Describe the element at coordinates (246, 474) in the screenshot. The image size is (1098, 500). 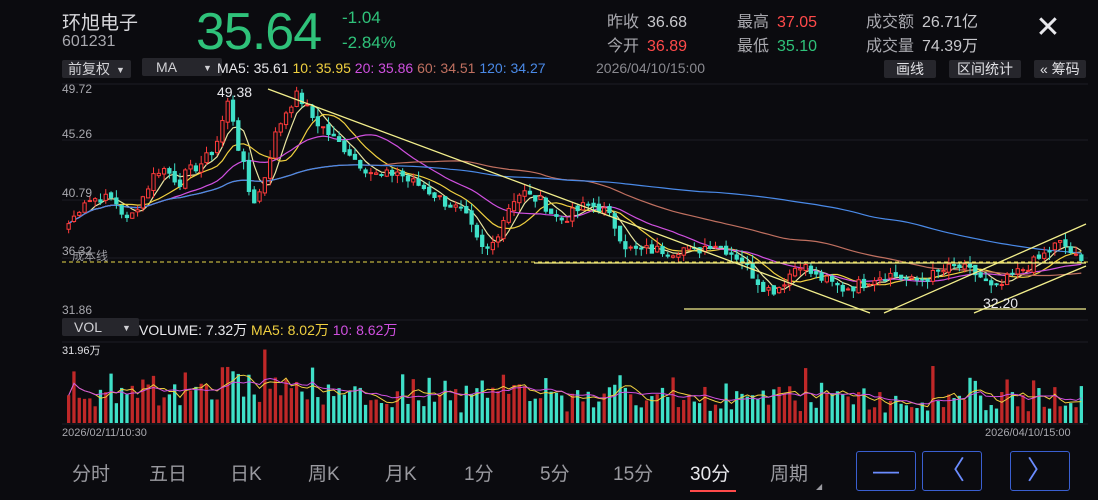
I see `tab-daily: 日K` at that location.